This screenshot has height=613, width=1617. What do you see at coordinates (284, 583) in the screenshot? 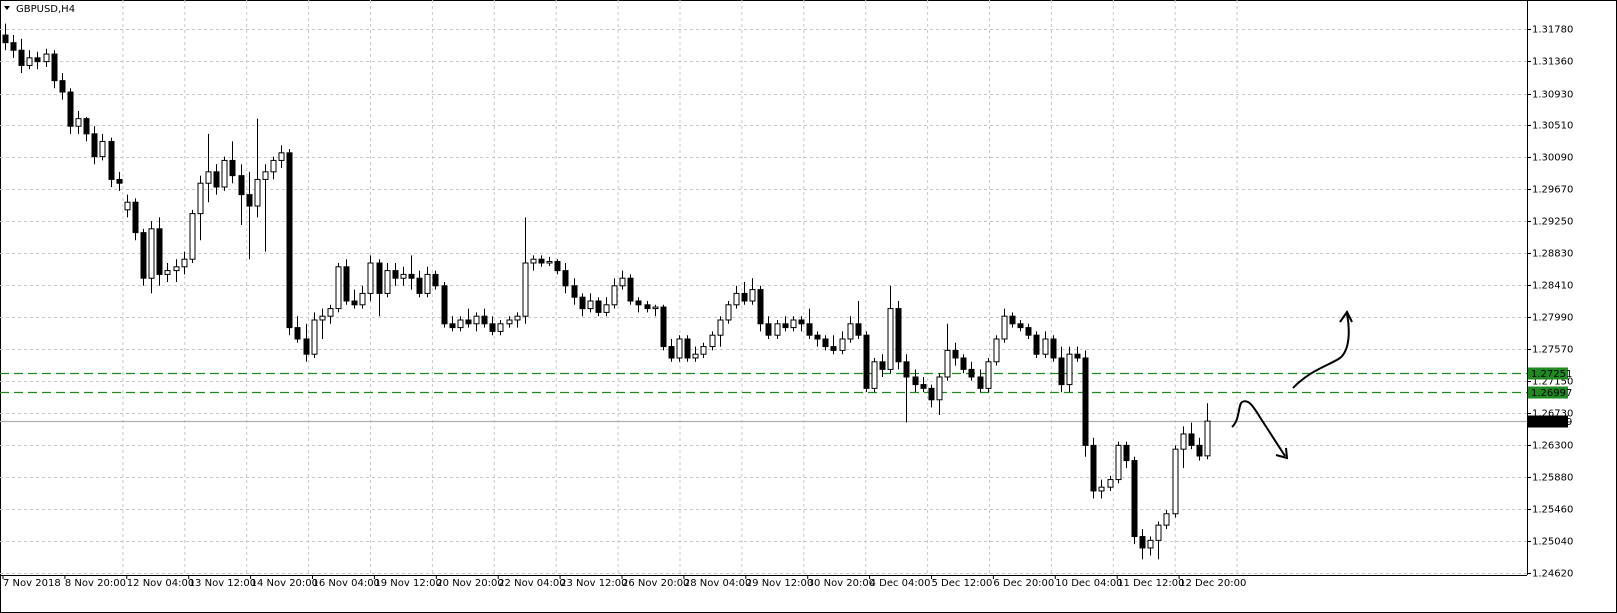
I see `x-tick-label: 14 Nov 20:00` at bounding box center [284, 583].